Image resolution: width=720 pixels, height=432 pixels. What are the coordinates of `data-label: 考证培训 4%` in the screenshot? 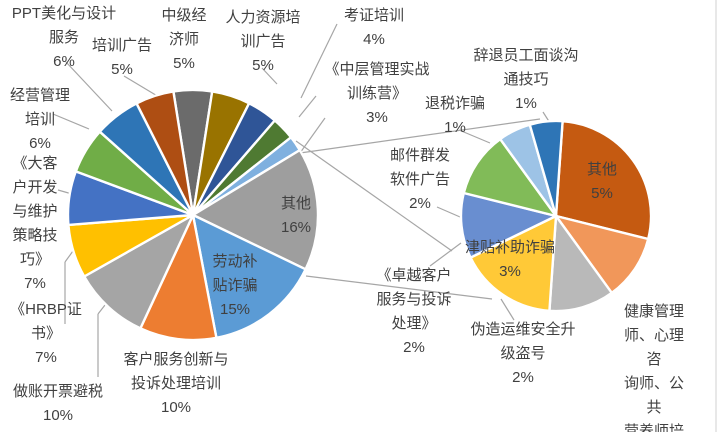 It's located at (374, 27).